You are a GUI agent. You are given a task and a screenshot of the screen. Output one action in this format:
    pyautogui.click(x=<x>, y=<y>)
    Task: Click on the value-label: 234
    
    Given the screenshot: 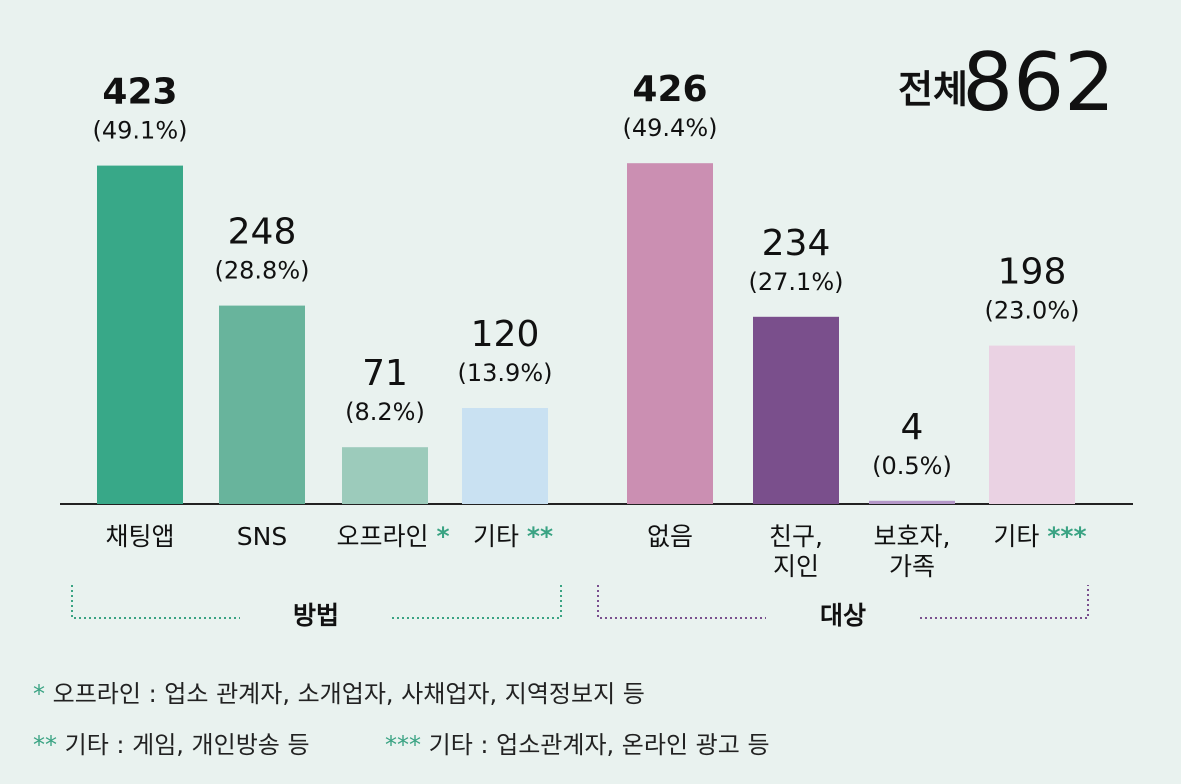 What is the action you would take?
    pyautogui.click(x=796, y=243)
    